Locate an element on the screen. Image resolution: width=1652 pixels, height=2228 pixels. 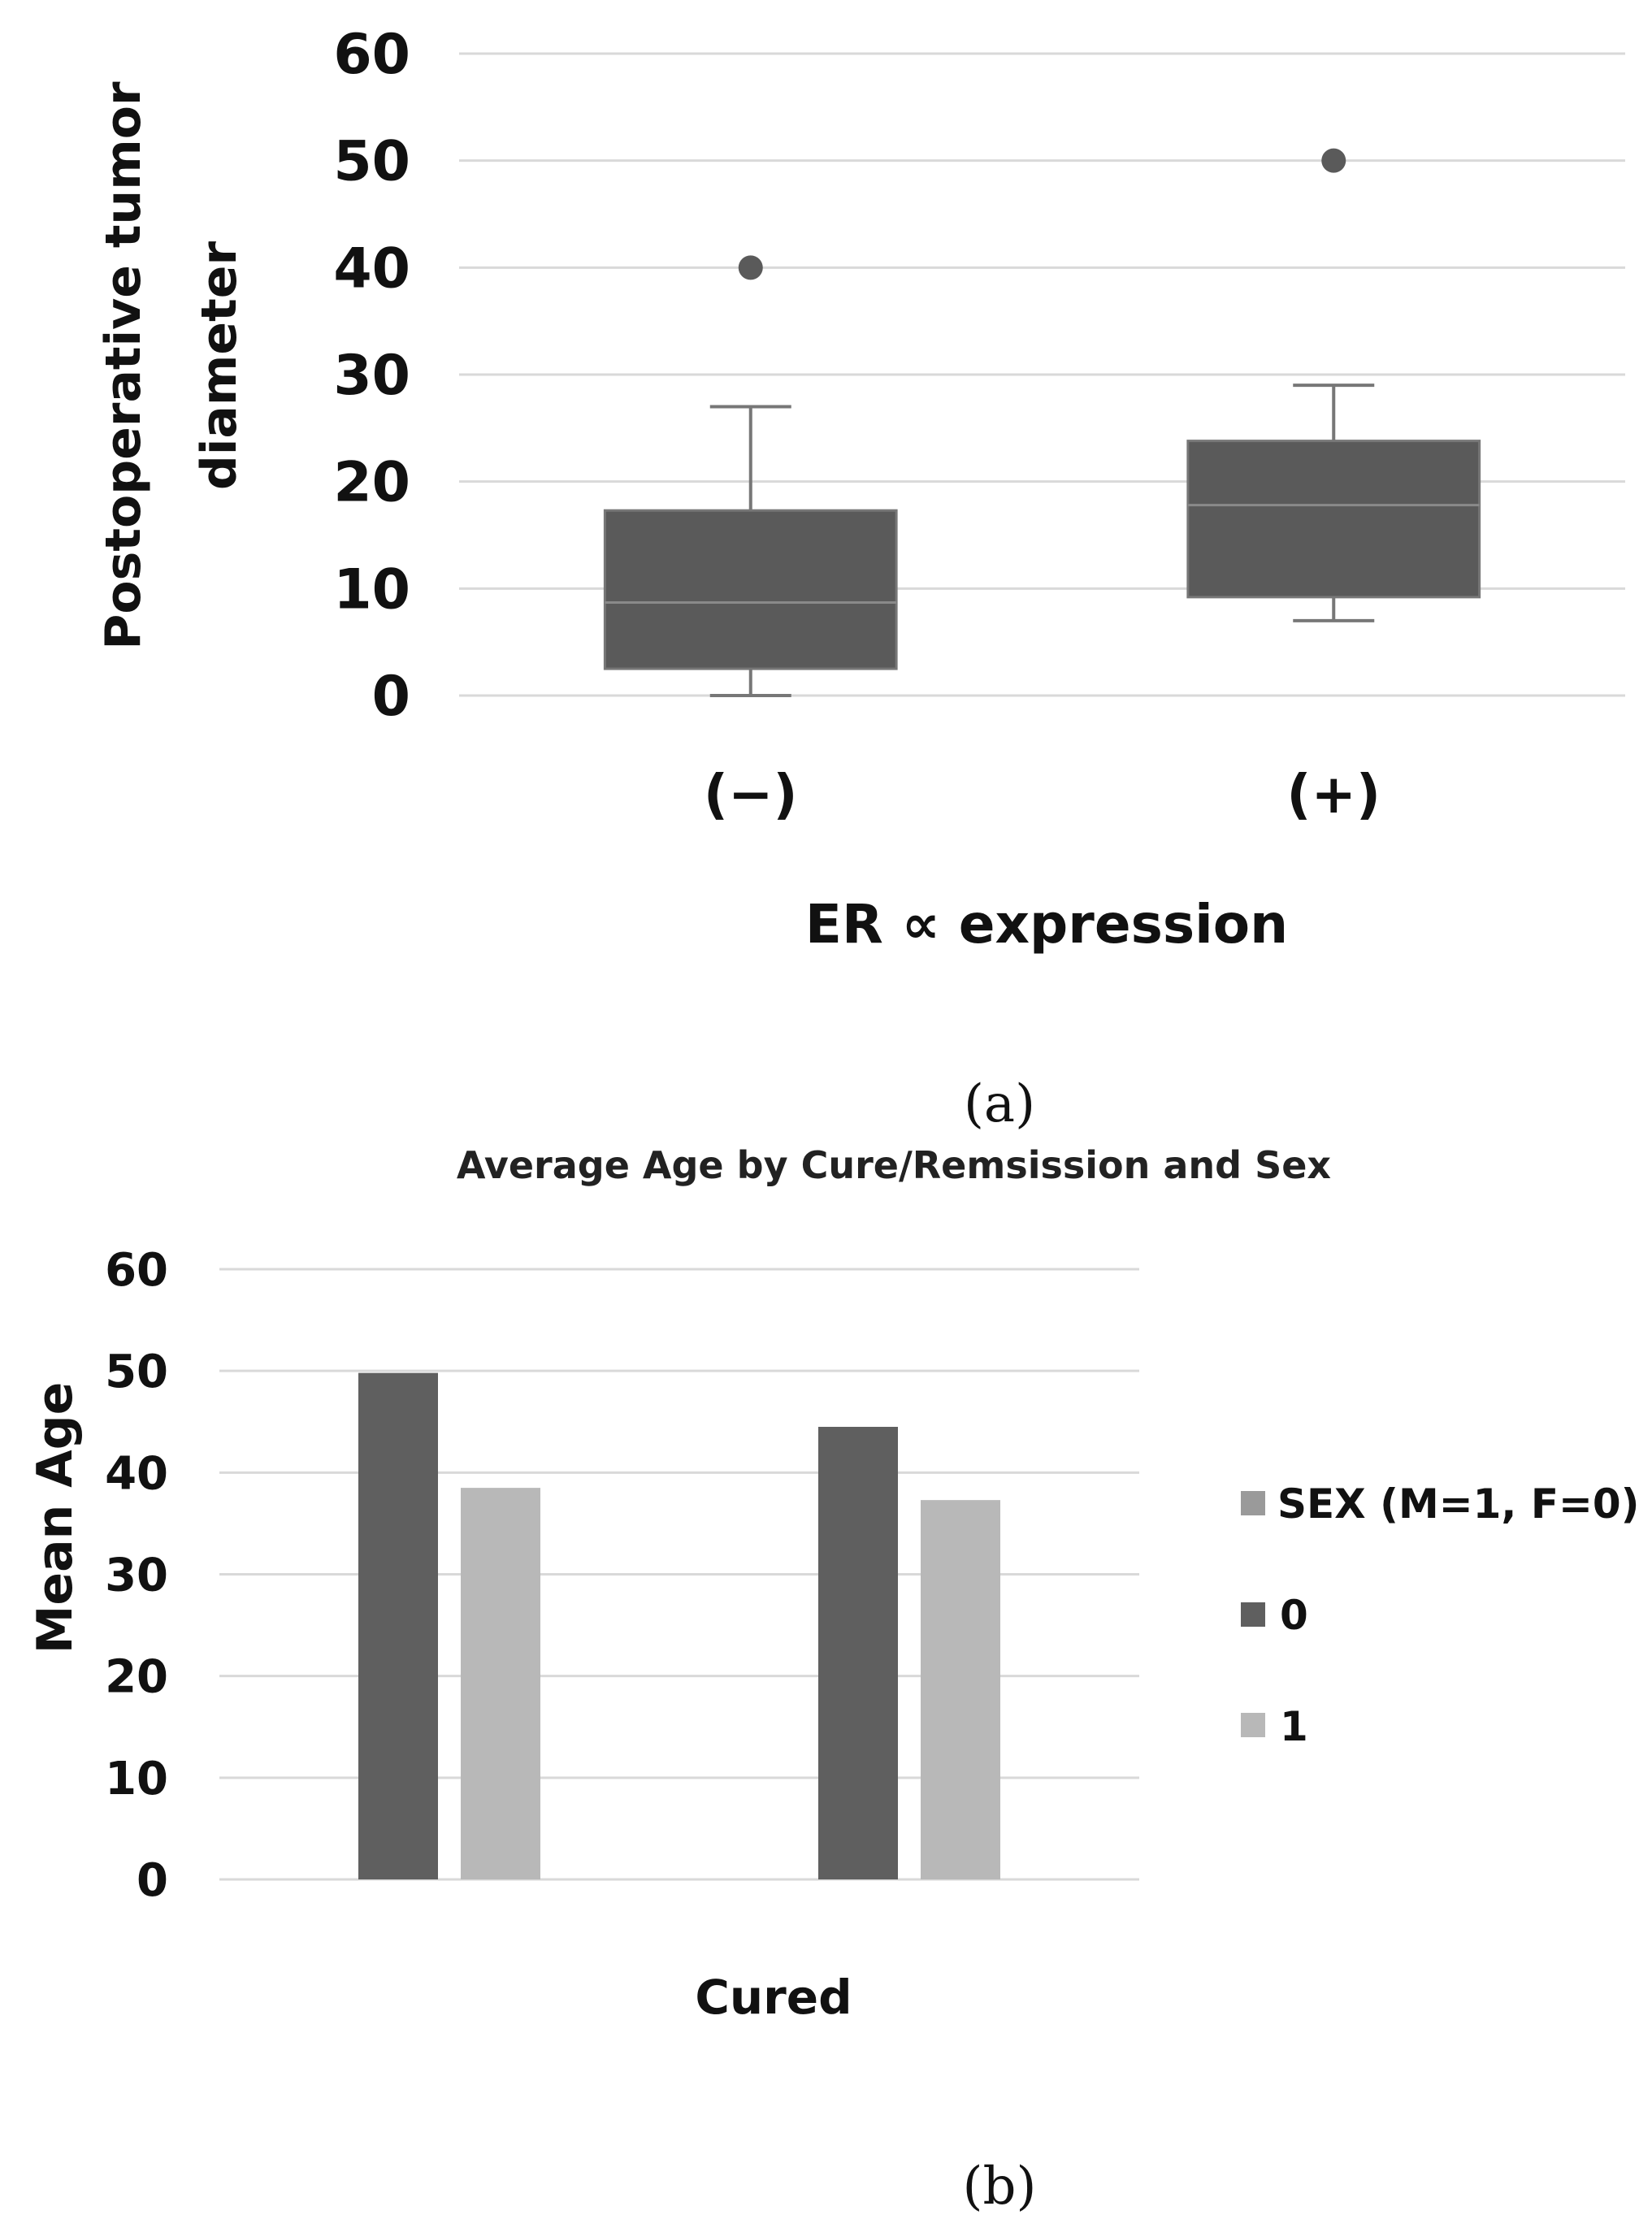
a-y-axis-label-line1: Postoperative tumor is located at coordinates (124, 365).